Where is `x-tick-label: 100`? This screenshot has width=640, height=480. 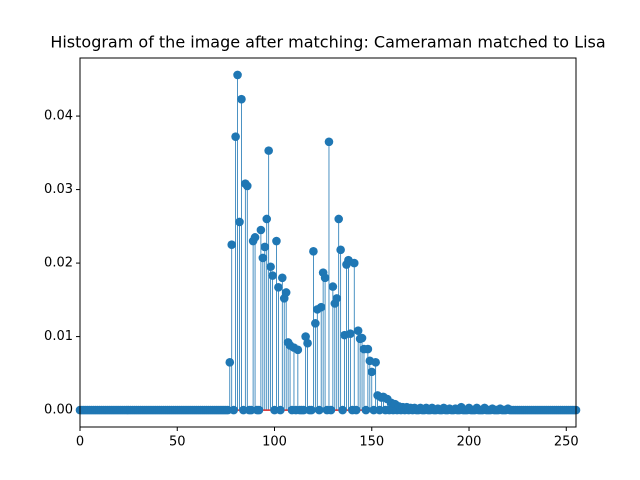
x-tick-label: 100 is located at coordinates (274, 442).